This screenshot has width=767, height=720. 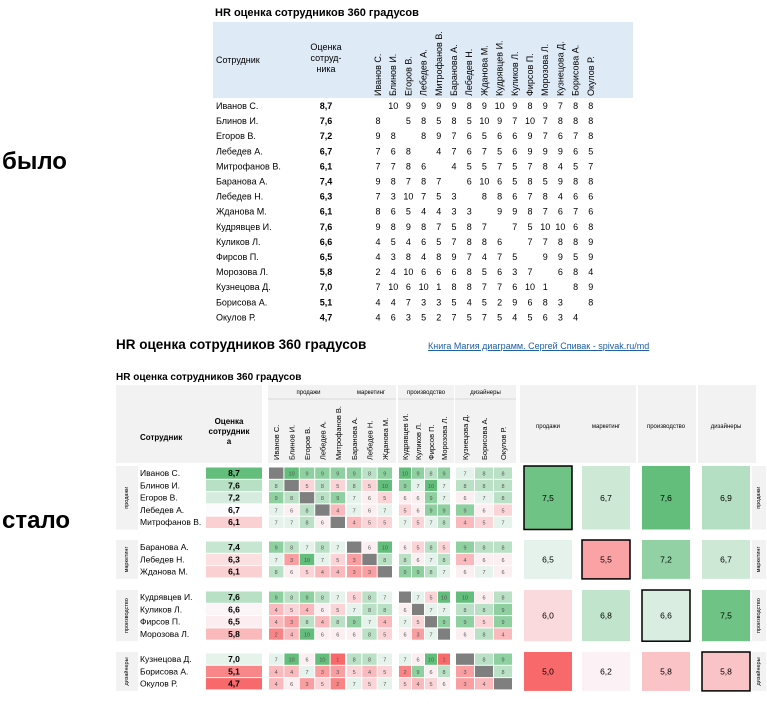 What do you see at coordinates (317, 13) in the screenshot?
I see `top-table-title: HR оценка сотрудников 360 градусов` at bounding box center [317, 13].